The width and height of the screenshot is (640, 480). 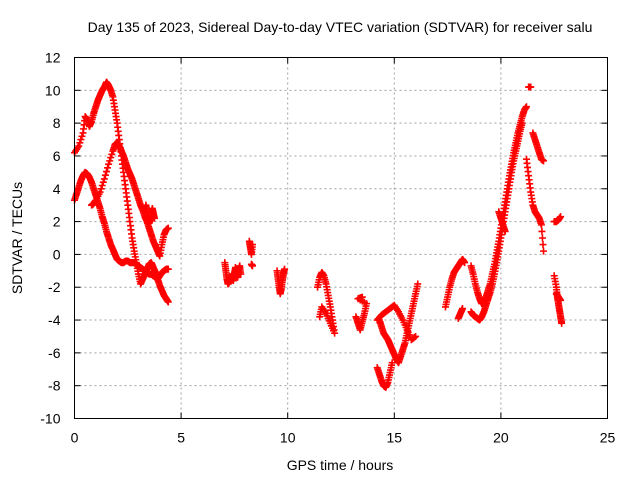 What do you see at coordinates (57, 254) in the screenshot?
I see `y-tick-label: 0` at bounding box center [57, 254].